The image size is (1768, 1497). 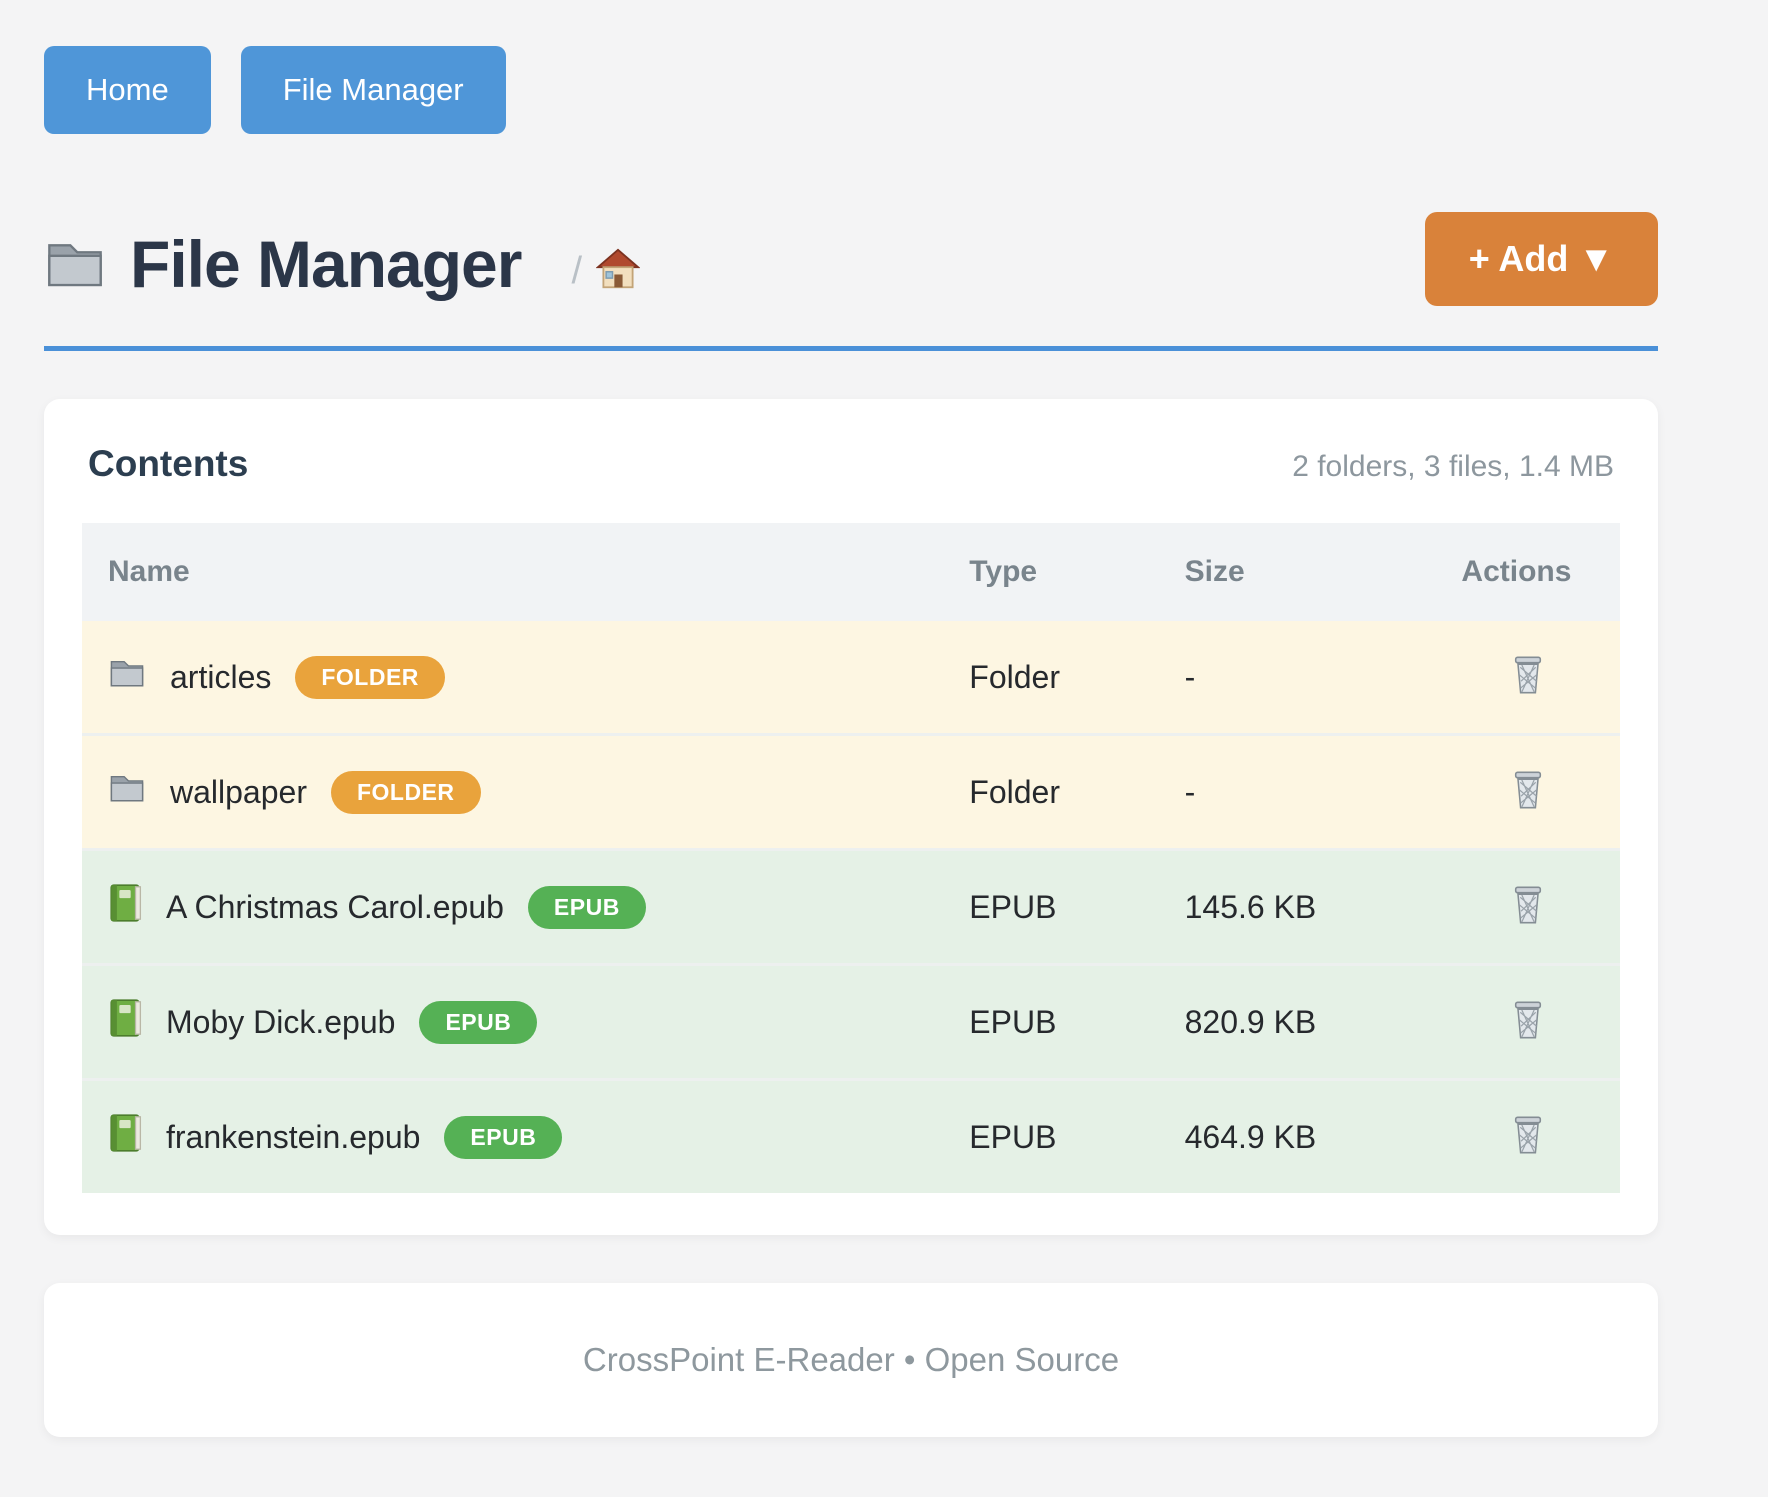 I want to click on house-icon, so click(x=618, y=271).